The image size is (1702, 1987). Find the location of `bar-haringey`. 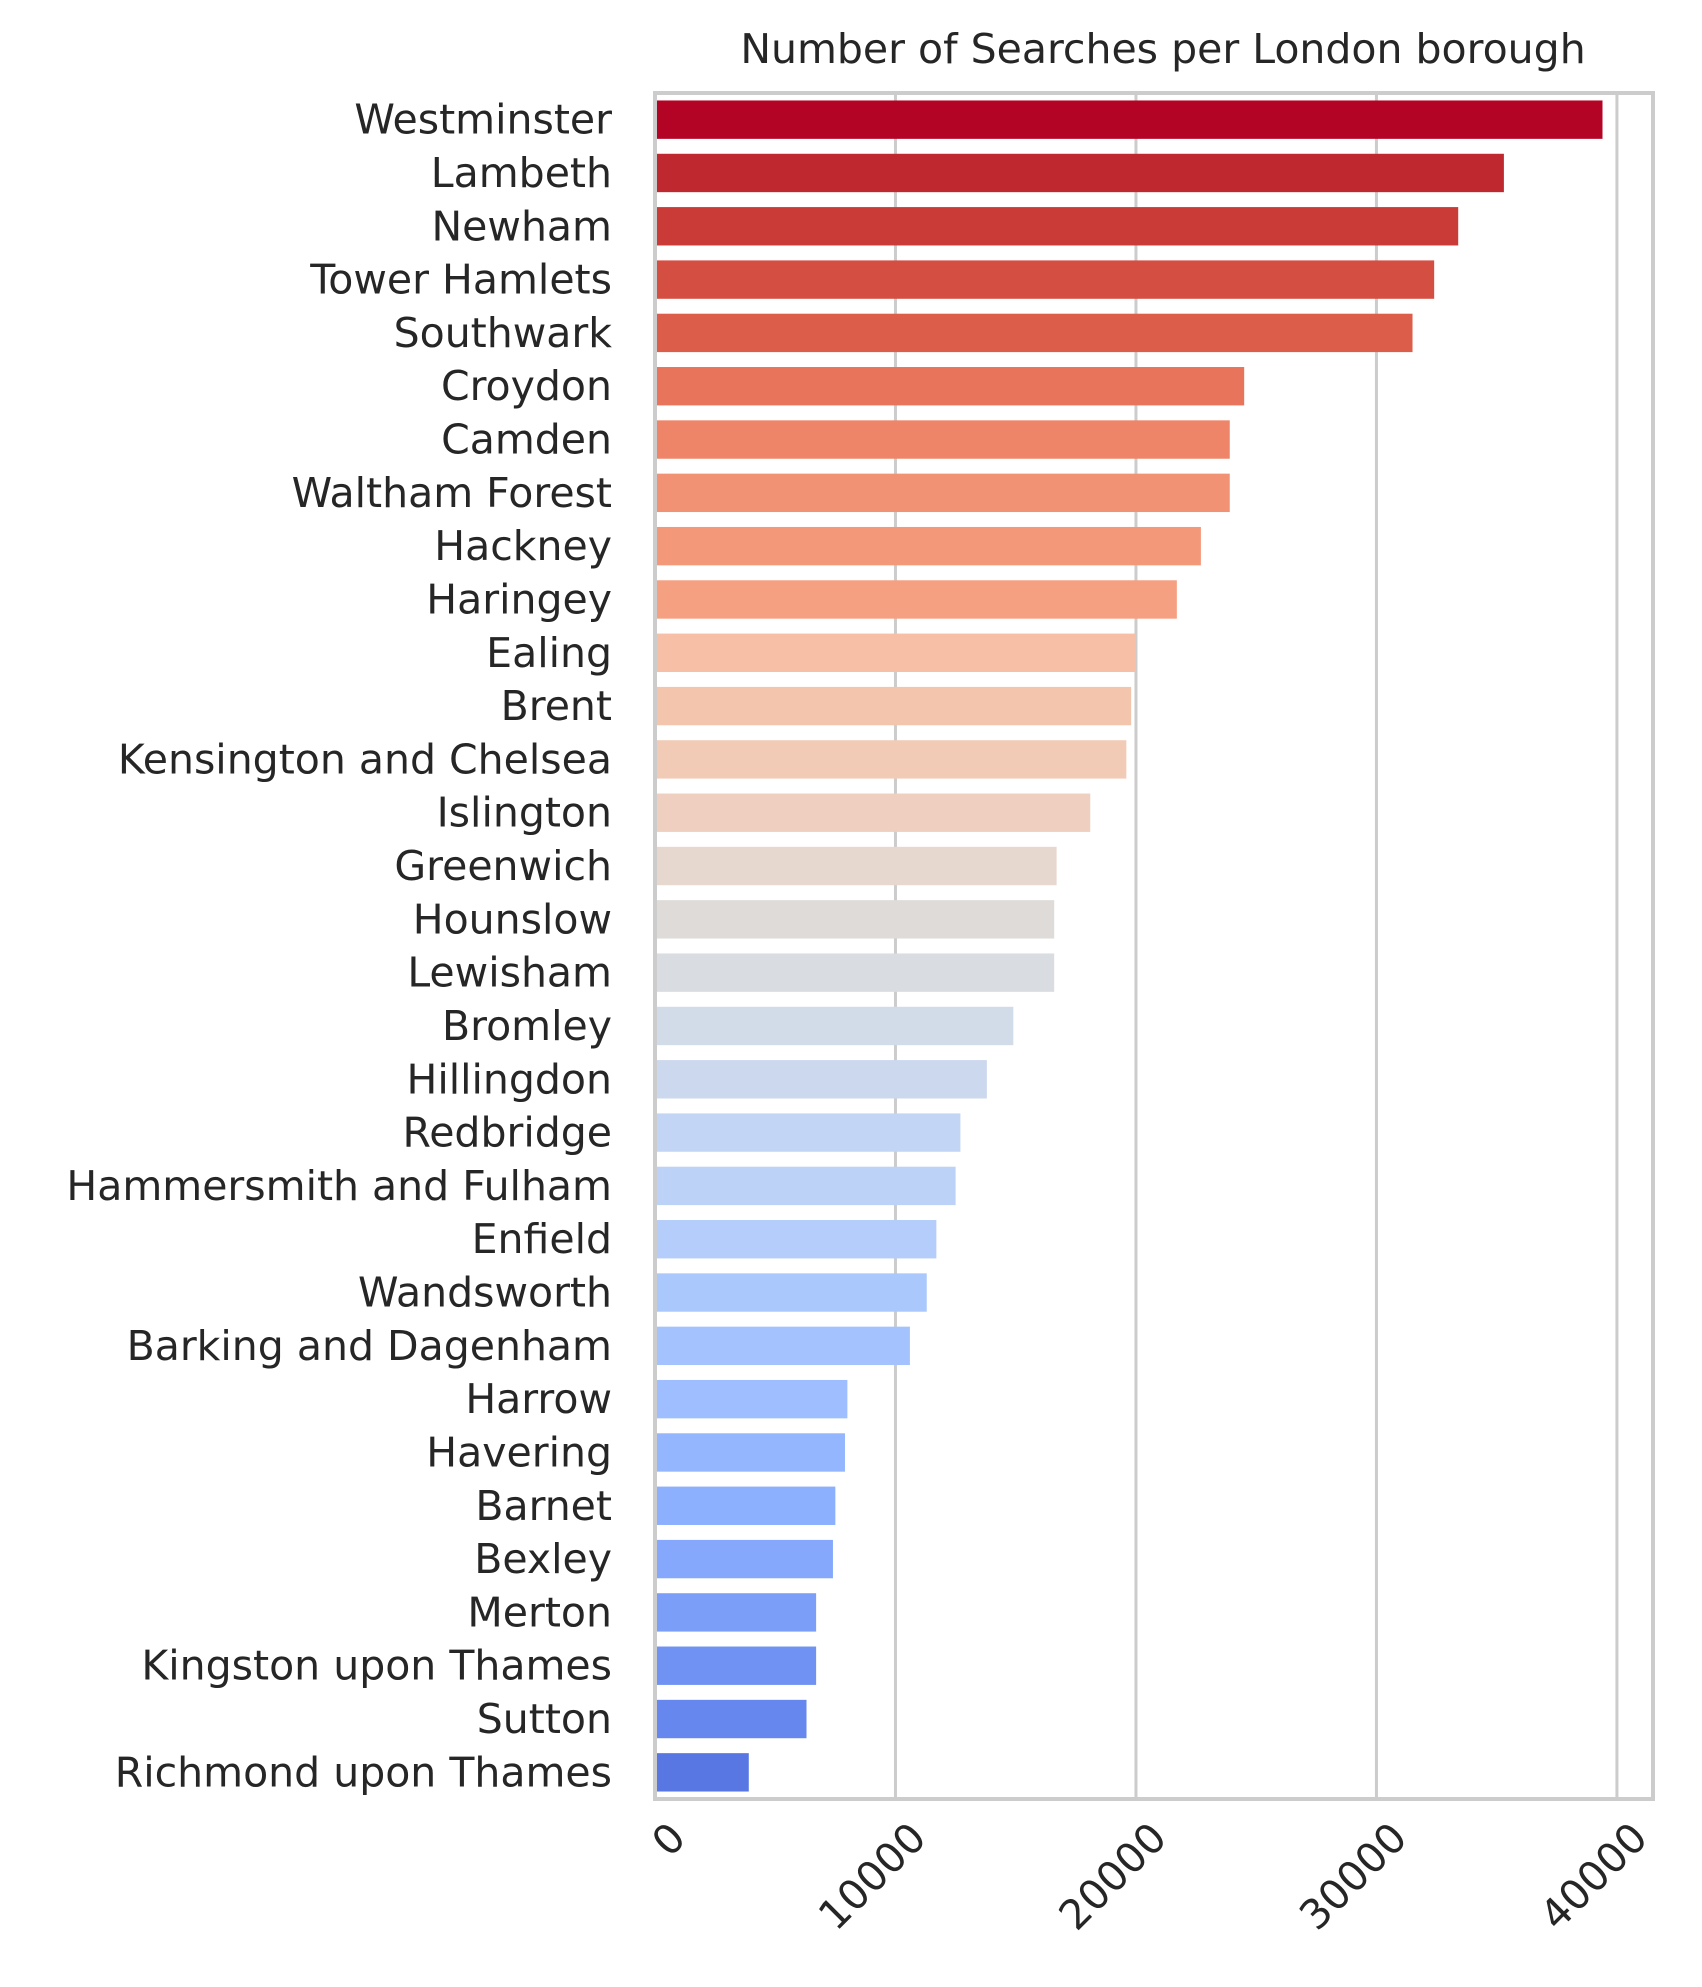

bar-haringey is located at coordinates (916, 599).